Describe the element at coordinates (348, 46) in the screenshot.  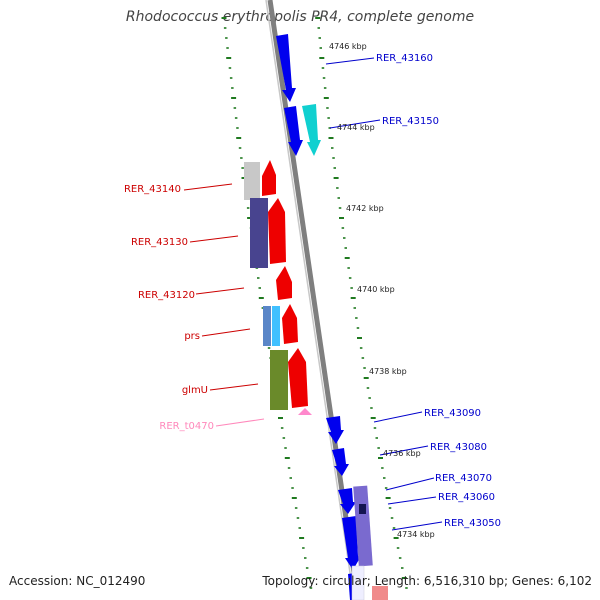
I see `scale-label: 4746 kbp` at that location.